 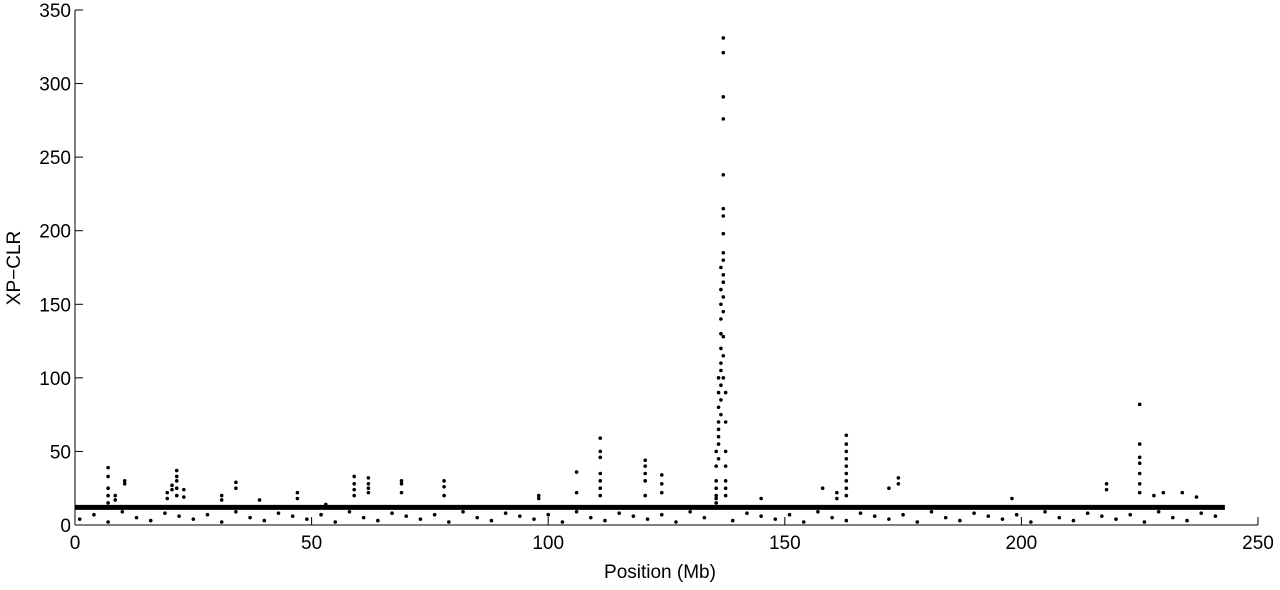 What do you see at coordinates (1258, 543) in the screenshot?
I see `x-tick-label: 250` at bounding box center [1258, 543].